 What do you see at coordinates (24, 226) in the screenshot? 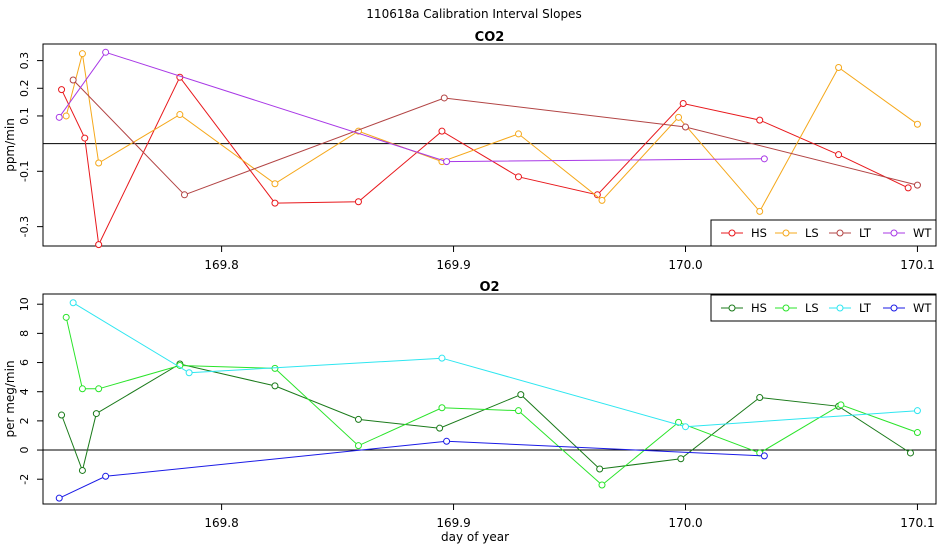
I see `y-tick-label: -0.3` at bounding box center [24, 226].